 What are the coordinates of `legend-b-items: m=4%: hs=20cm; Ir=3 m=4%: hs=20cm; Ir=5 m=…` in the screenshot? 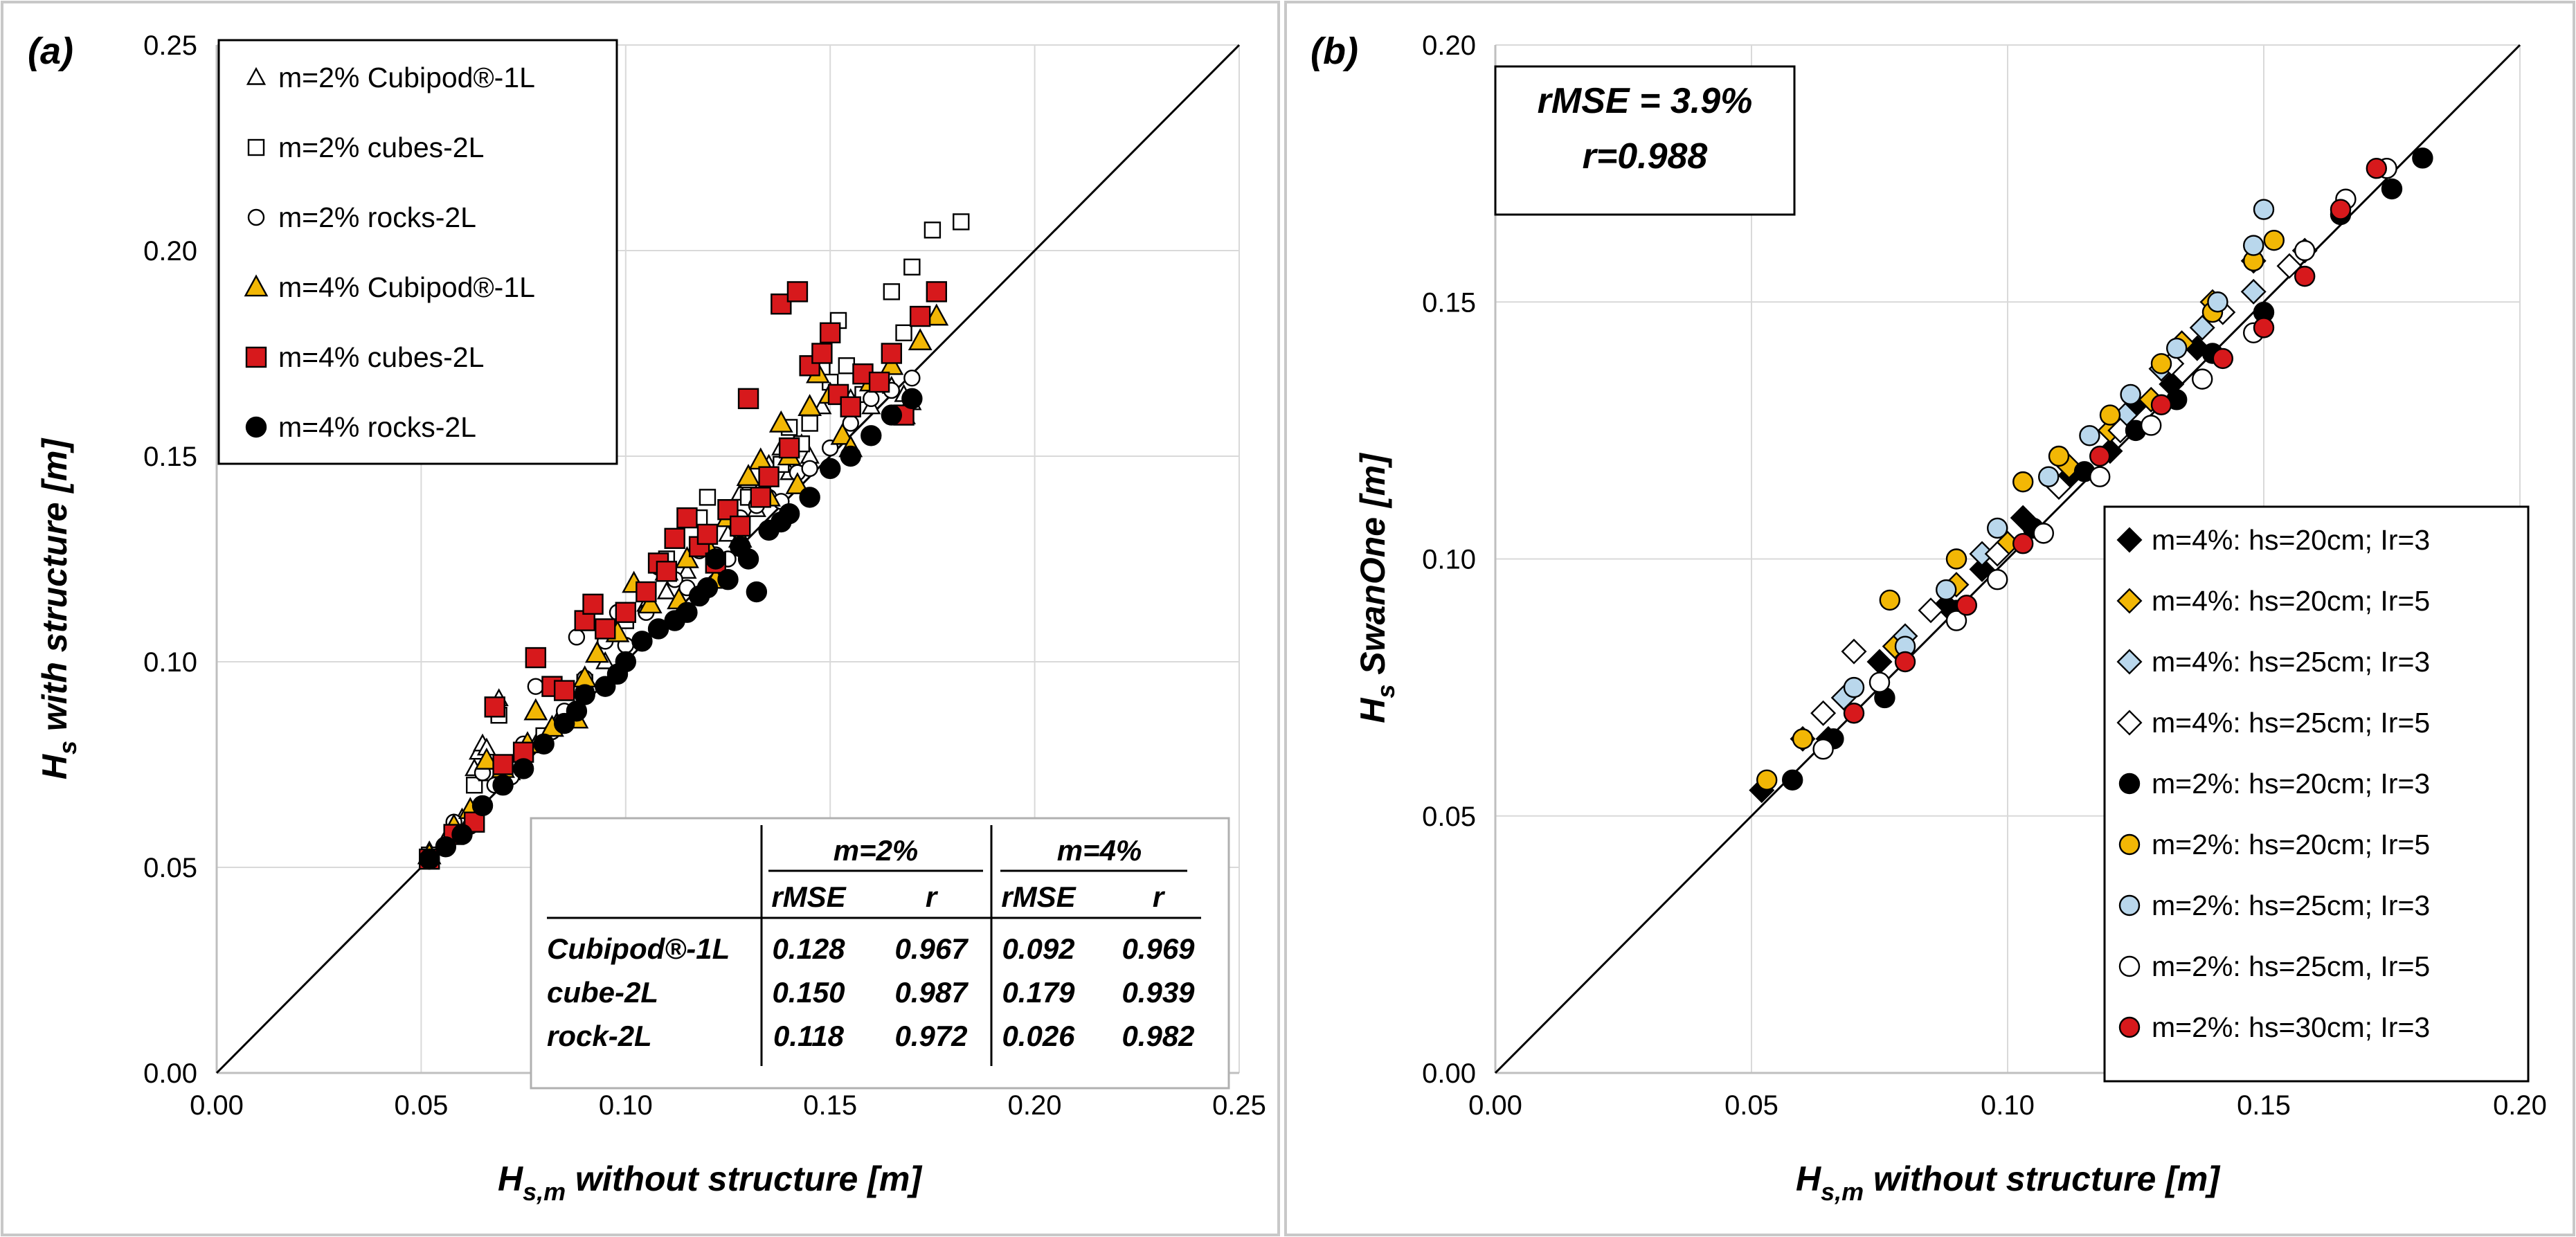 It's located at (2273, 783).